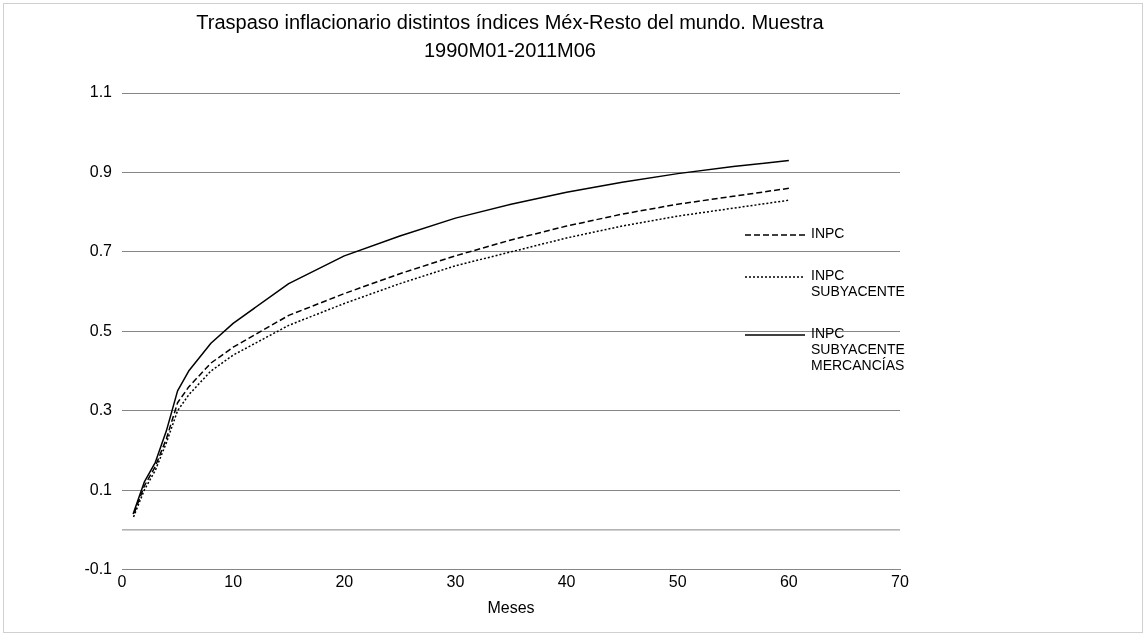 This screenshot has height=636, width=1146. Describe the element at coordinates (510, 36) in the screenshot. I see `chart-title: Traspaso inflacionario distintos índices Méx-Resto del mundo. Muestra 1990M01-2011M06` at that location.